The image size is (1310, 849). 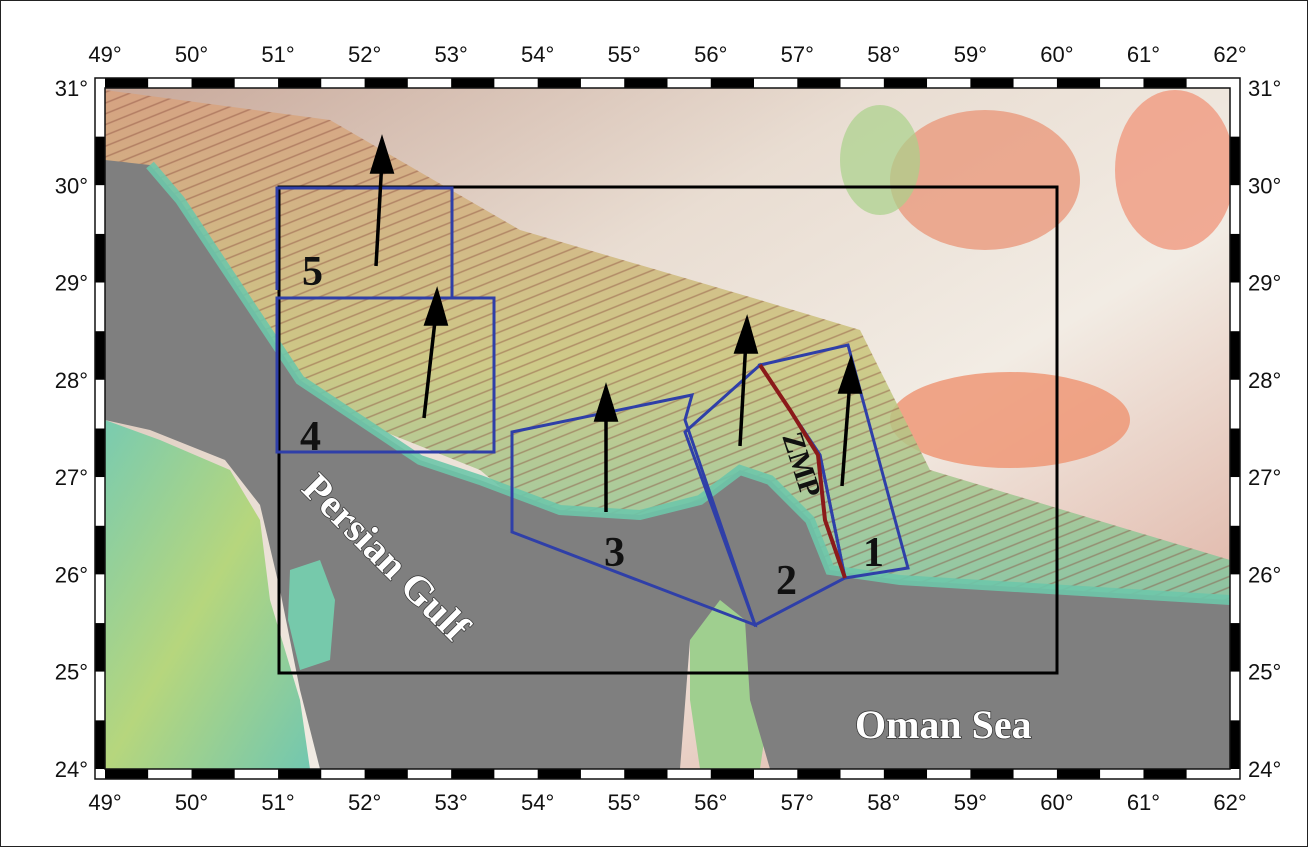 I want to click on longitude-tick-label: 49°, so click(x=104, y=54).